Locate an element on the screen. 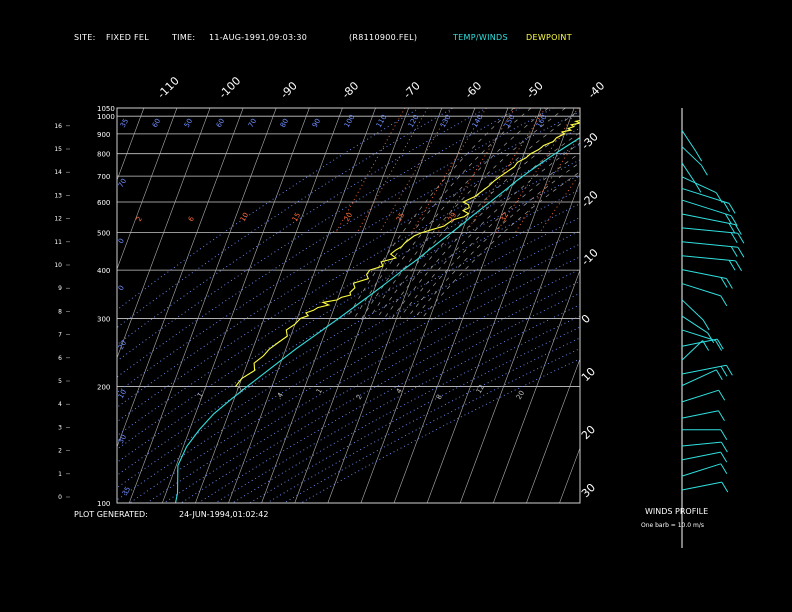 The height and width of the screenshot is (612, 792). temp-tick-top-label: -50 is located at coordinates (535, 90).